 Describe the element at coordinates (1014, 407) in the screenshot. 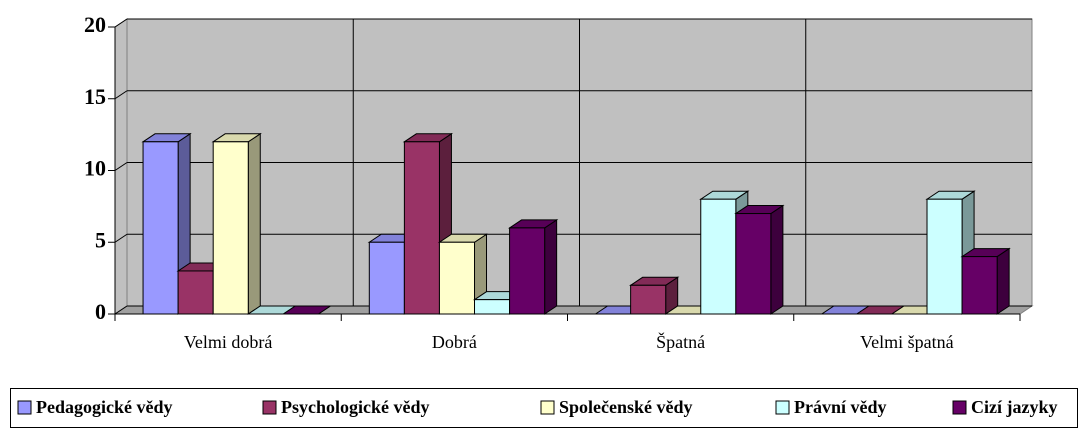

I see `legend-label: Cizí jazyky` at that location.